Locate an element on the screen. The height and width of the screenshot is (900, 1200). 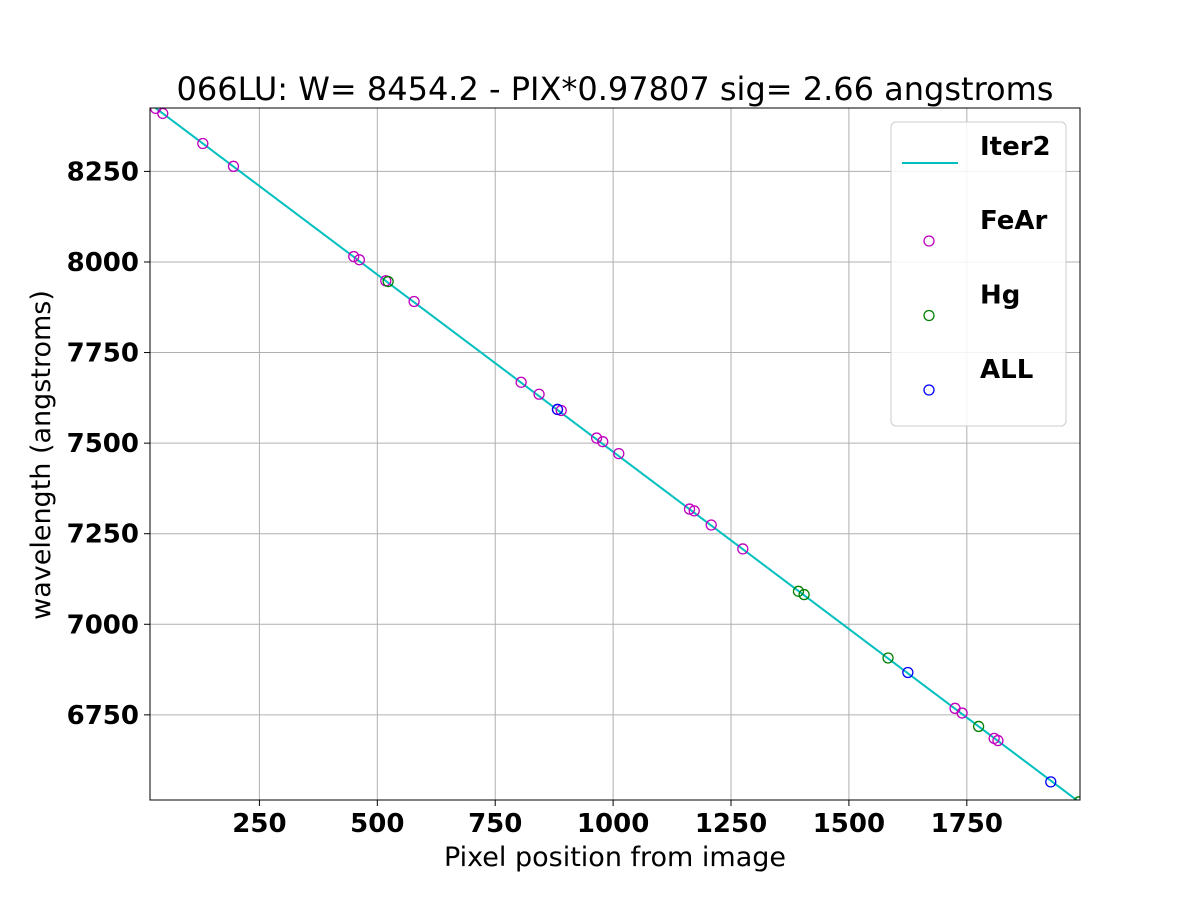
x-tick-label: 750 is located at coordinates (495, 824).